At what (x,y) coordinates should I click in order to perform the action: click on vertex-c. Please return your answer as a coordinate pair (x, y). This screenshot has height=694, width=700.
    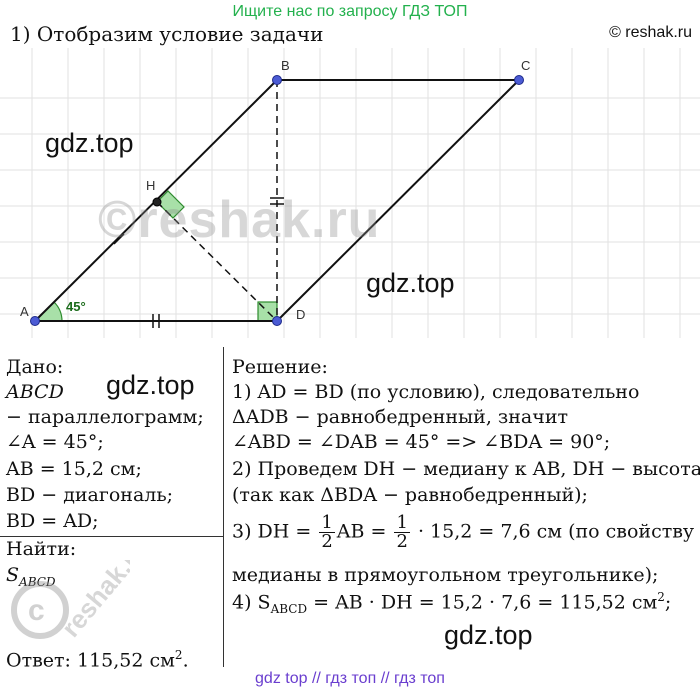
    Looking at the image, I should click on (519, 80).